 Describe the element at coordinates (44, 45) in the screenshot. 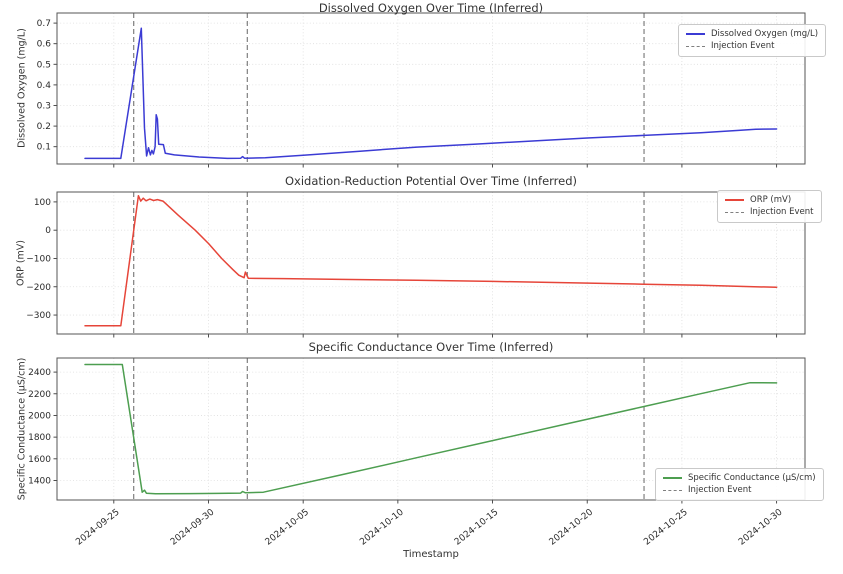

I see `y-tick-label: 0.6` at that location.